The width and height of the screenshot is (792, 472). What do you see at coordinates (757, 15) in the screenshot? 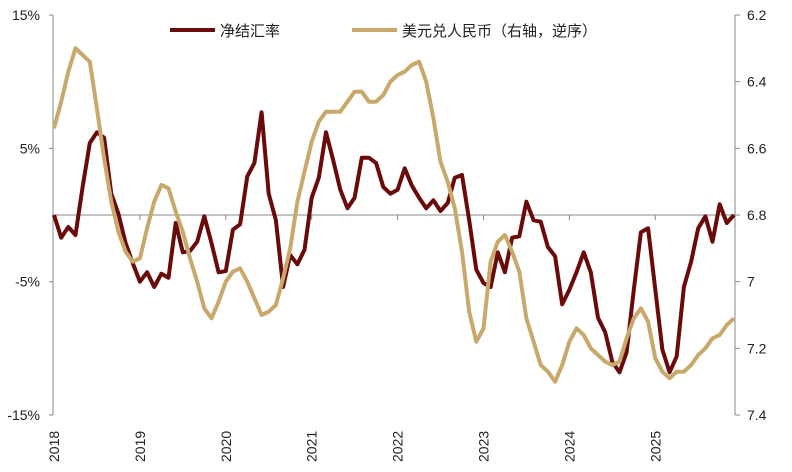
I see `right-tick-label: 6.2` at bounding box center [757, 15].